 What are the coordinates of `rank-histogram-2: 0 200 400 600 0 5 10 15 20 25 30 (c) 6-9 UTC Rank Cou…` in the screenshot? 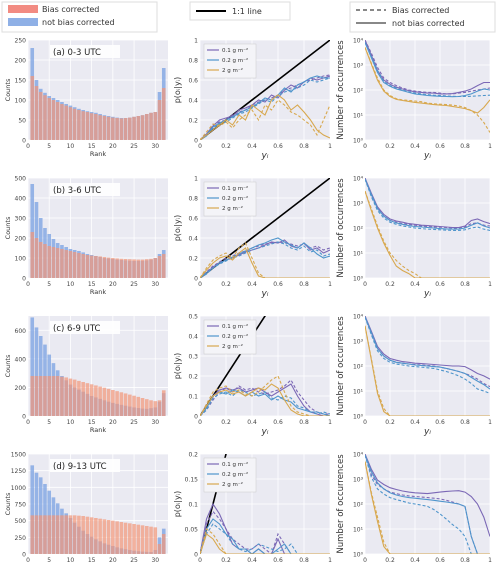 It's located at (86, 375).